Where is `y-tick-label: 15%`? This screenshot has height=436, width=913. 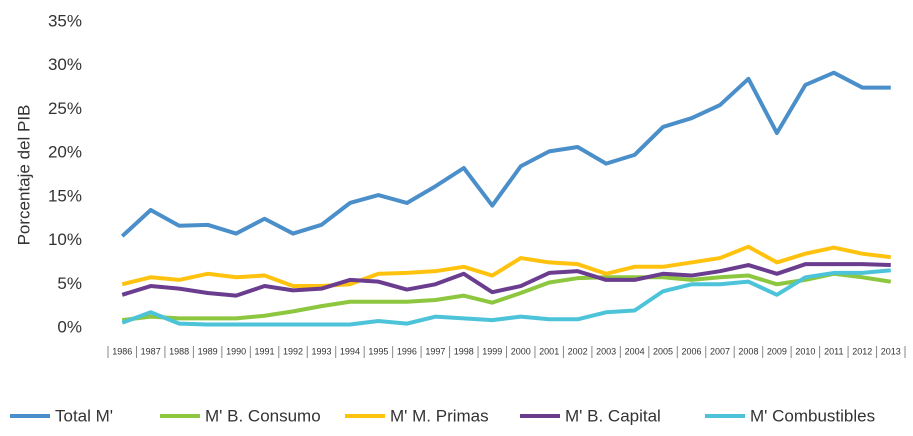
y-tick-label: 15% is located at coordinates (65, 195).